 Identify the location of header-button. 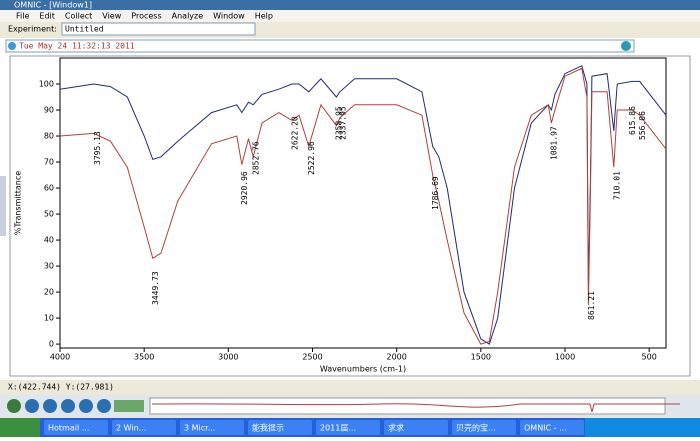
(626, 46).